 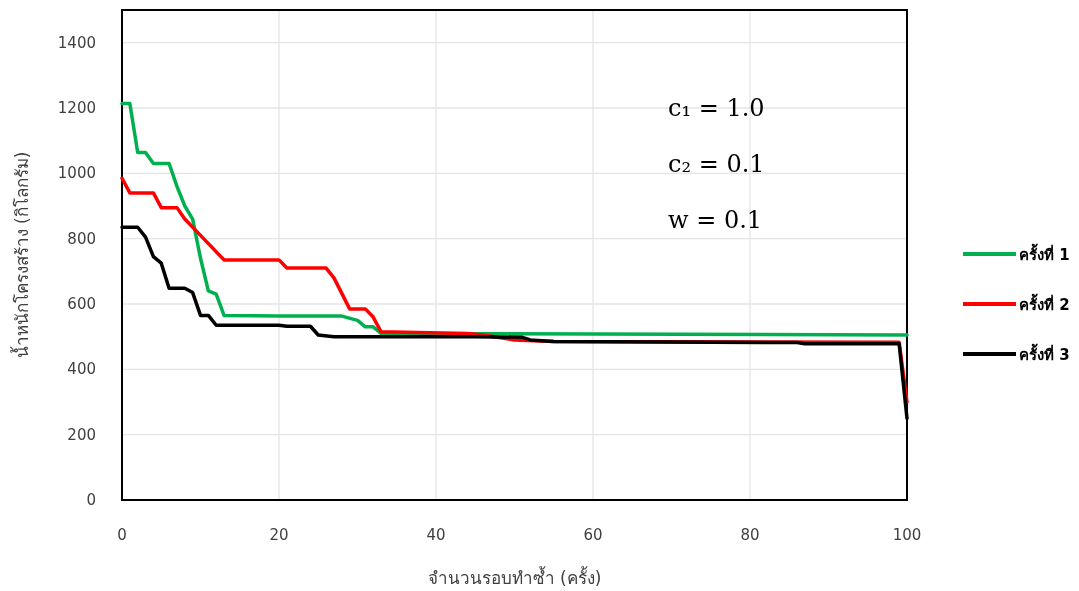 What do you see at coordinates (907, 535) in the screenshot?
I see `x-tick-label: 100` at bounding box center [907, 535].